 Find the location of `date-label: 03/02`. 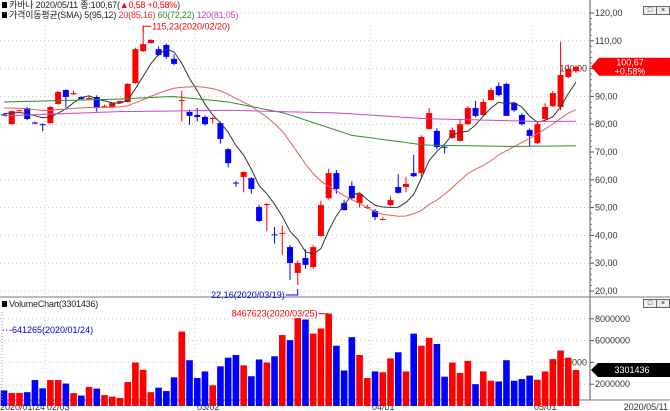

date-label: 03/02 is located at coordinates (208, 406).